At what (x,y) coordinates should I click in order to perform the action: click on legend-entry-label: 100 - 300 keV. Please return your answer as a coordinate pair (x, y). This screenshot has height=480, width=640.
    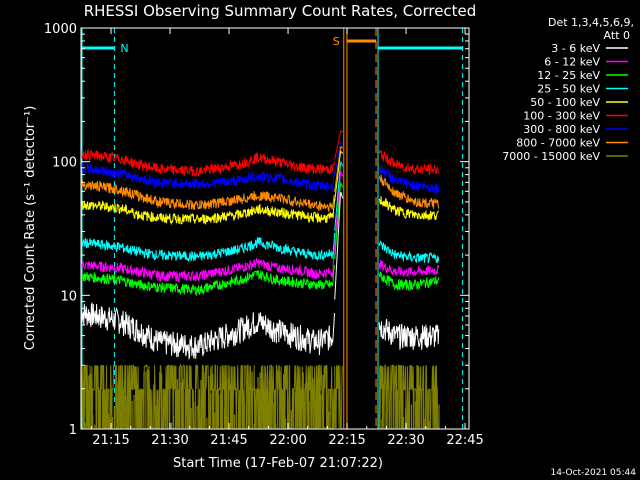
    Looking at the image, I should click on (561, 116).